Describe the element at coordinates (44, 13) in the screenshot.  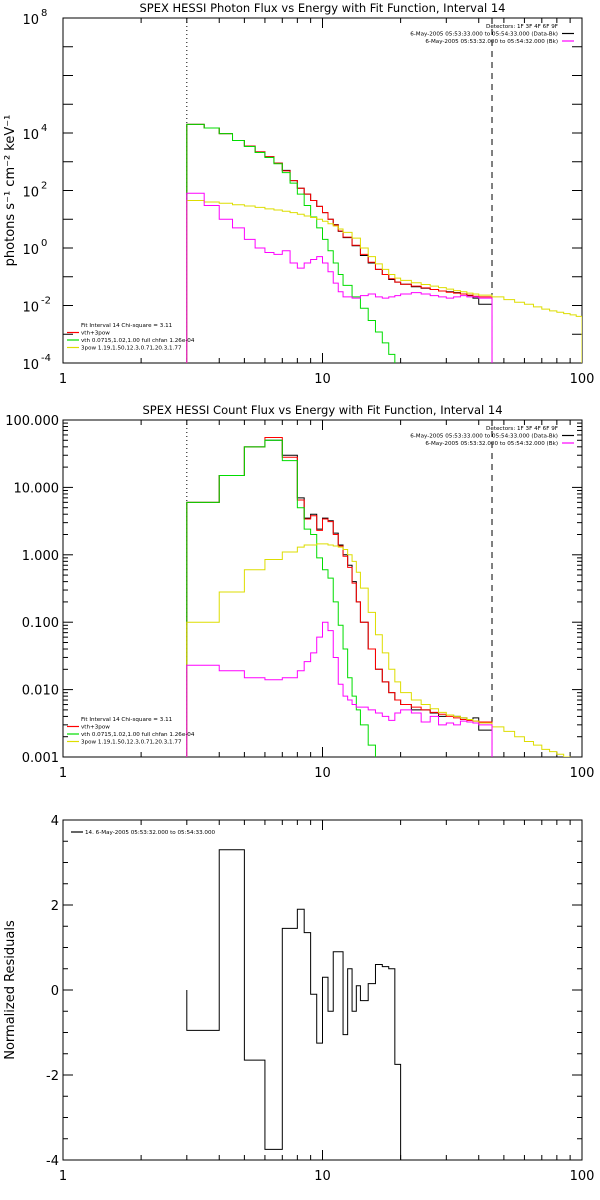
I see `y-tick-label-exponent: 8` at that location.